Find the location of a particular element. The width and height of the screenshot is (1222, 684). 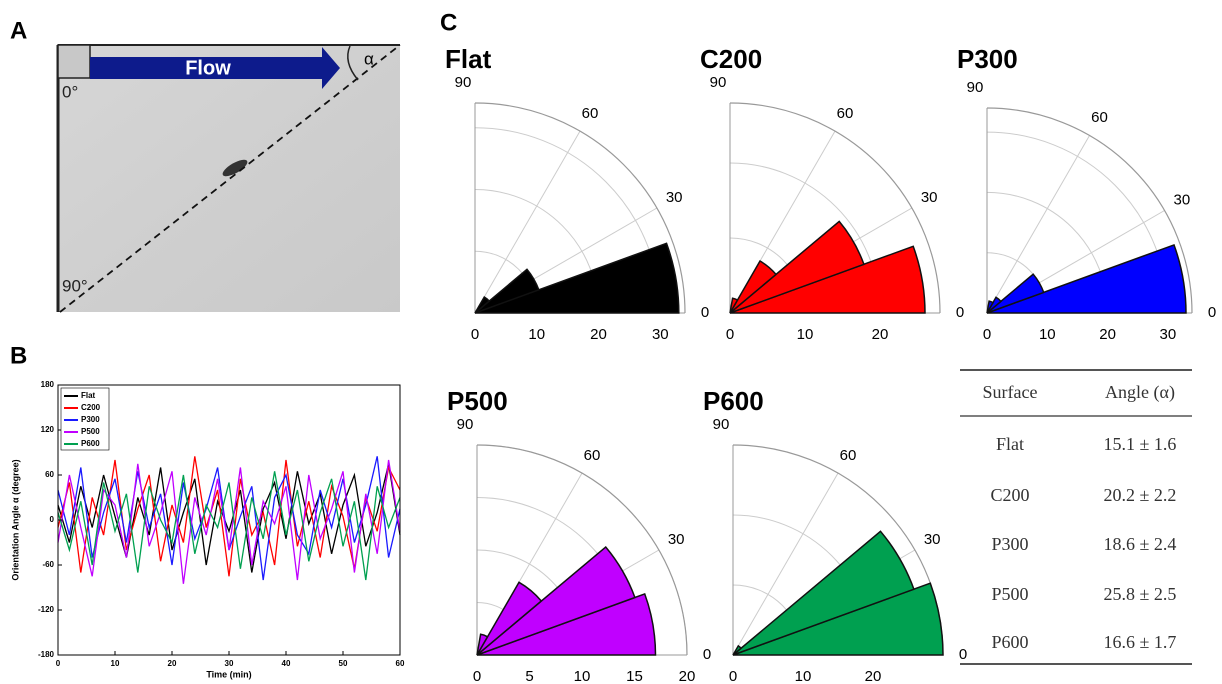

table-cell: P600 is located at coordinates (1009, 642).